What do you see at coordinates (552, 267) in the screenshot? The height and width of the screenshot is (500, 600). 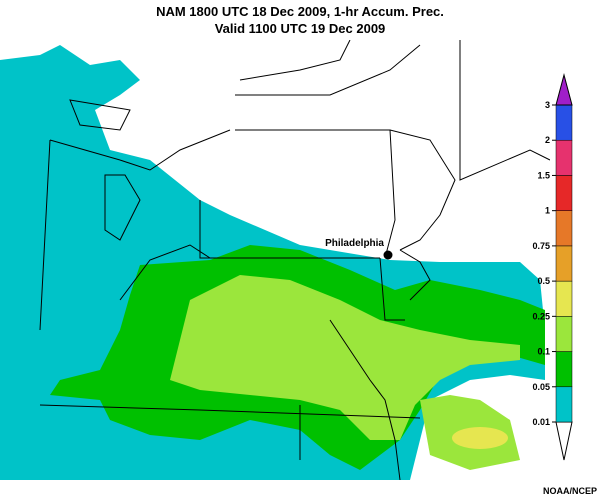 I see `colorbar: 0.01 0.05 0.1 0.25 0.5 0.75 1 1.5 2 3` at bounding box center [552, 267].